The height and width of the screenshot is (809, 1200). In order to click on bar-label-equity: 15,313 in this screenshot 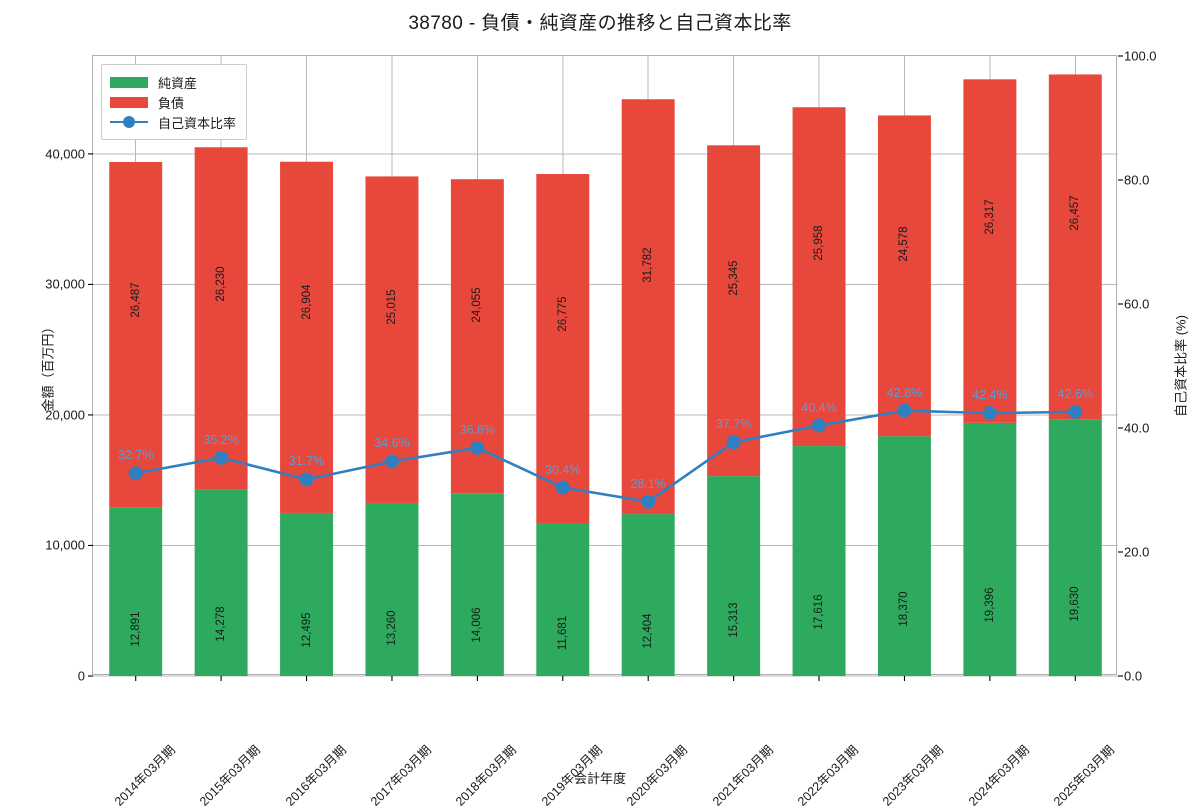, I will do `click(733, 620)`.